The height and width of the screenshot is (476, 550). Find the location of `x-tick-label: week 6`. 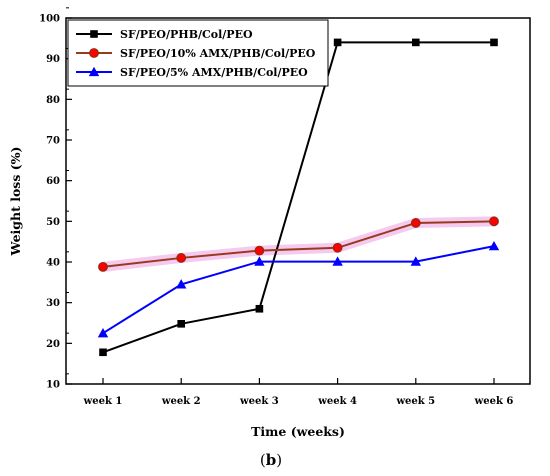

x-tick-label: week 6 is located at coordinates (494, 401).